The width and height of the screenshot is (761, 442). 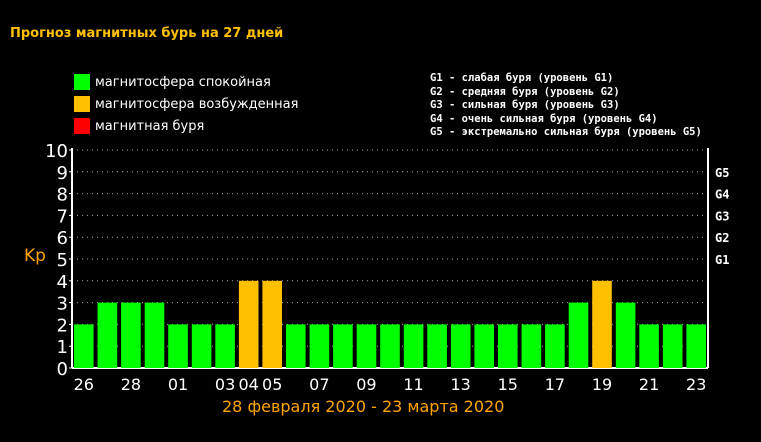 I want to click on right-axis-label: G2, so click(x=722, y=238).